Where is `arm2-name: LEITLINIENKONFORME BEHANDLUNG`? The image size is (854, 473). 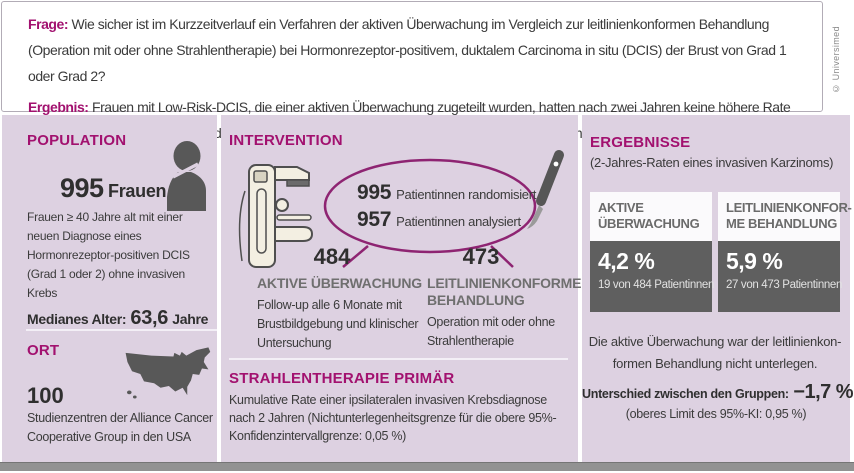 arm2-name: LEITLINIENKONFORME BEHANDLUNG is located at coordinates (504, 292).